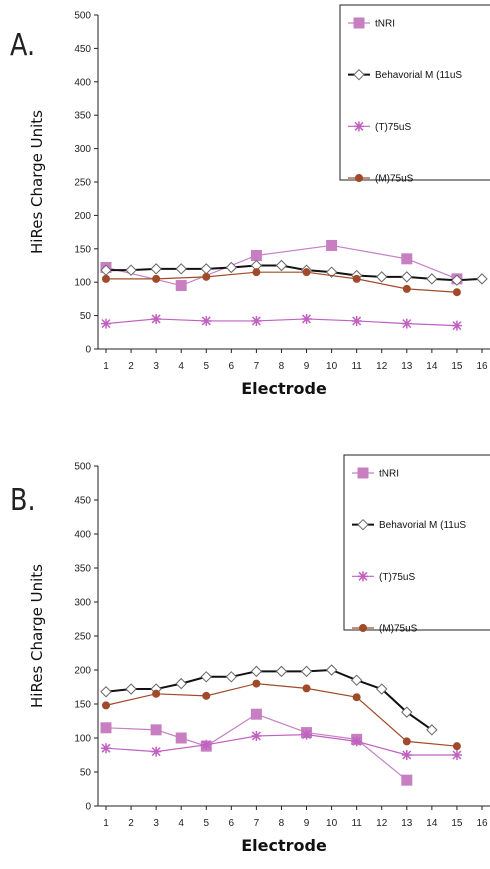 Image resolution: width=490 pixels, height=869 pixels. I want to click on x-tick-label: 5, so click(206, 823).